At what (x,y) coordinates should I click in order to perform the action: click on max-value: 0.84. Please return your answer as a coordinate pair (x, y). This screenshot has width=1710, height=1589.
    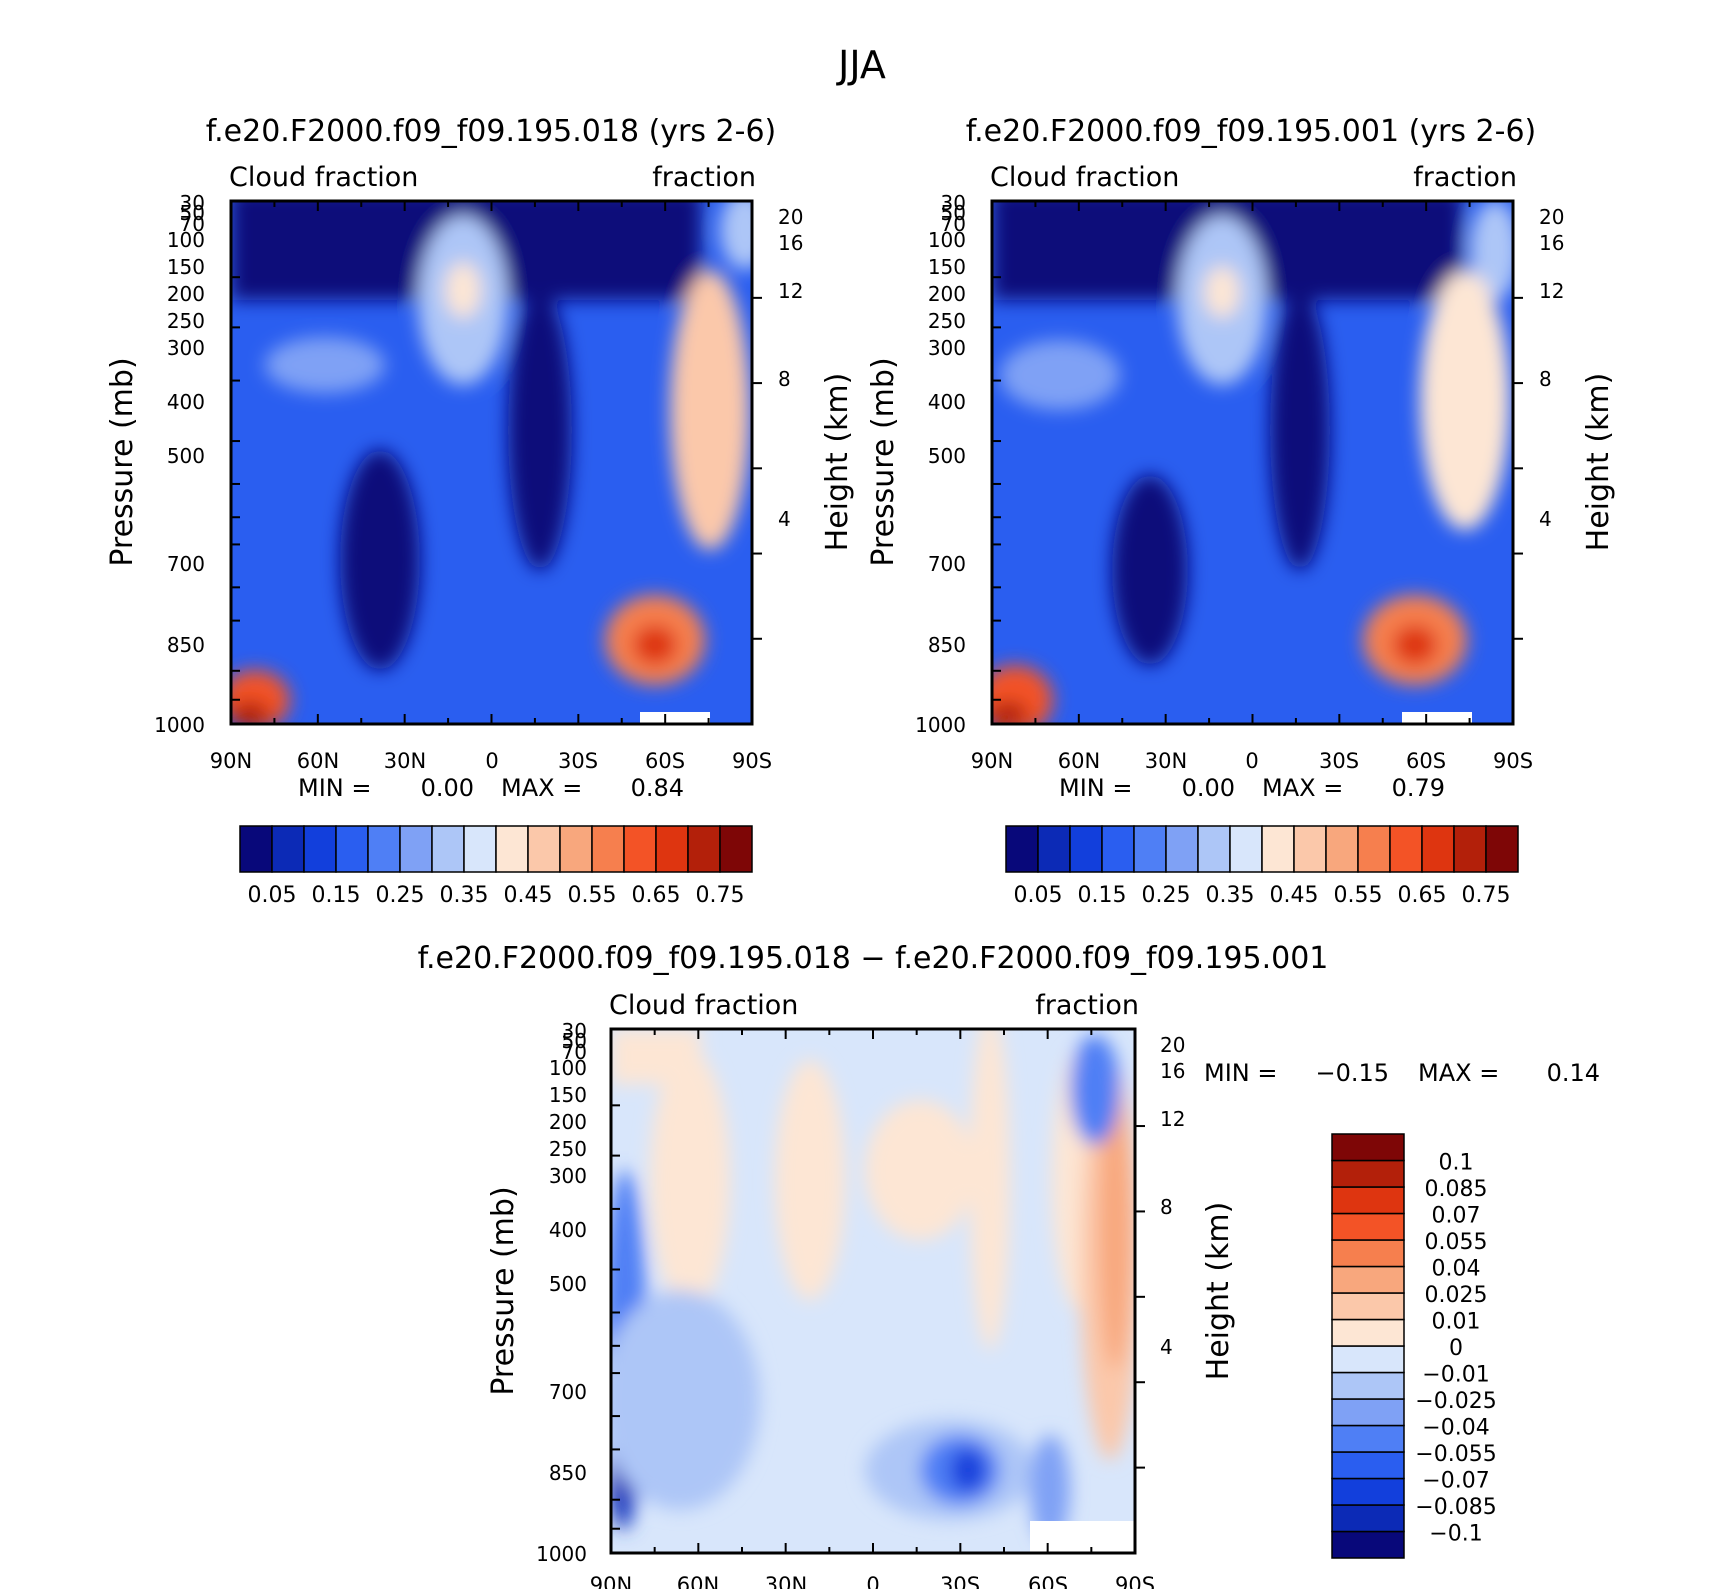
    Looking at the image, I should click on (657, 788).